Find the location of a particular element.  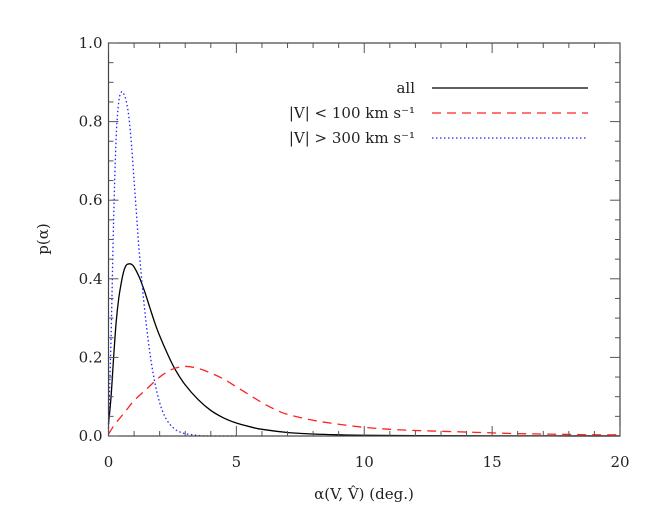

x-tick-label: 10 is located at coordinates (364, 462).